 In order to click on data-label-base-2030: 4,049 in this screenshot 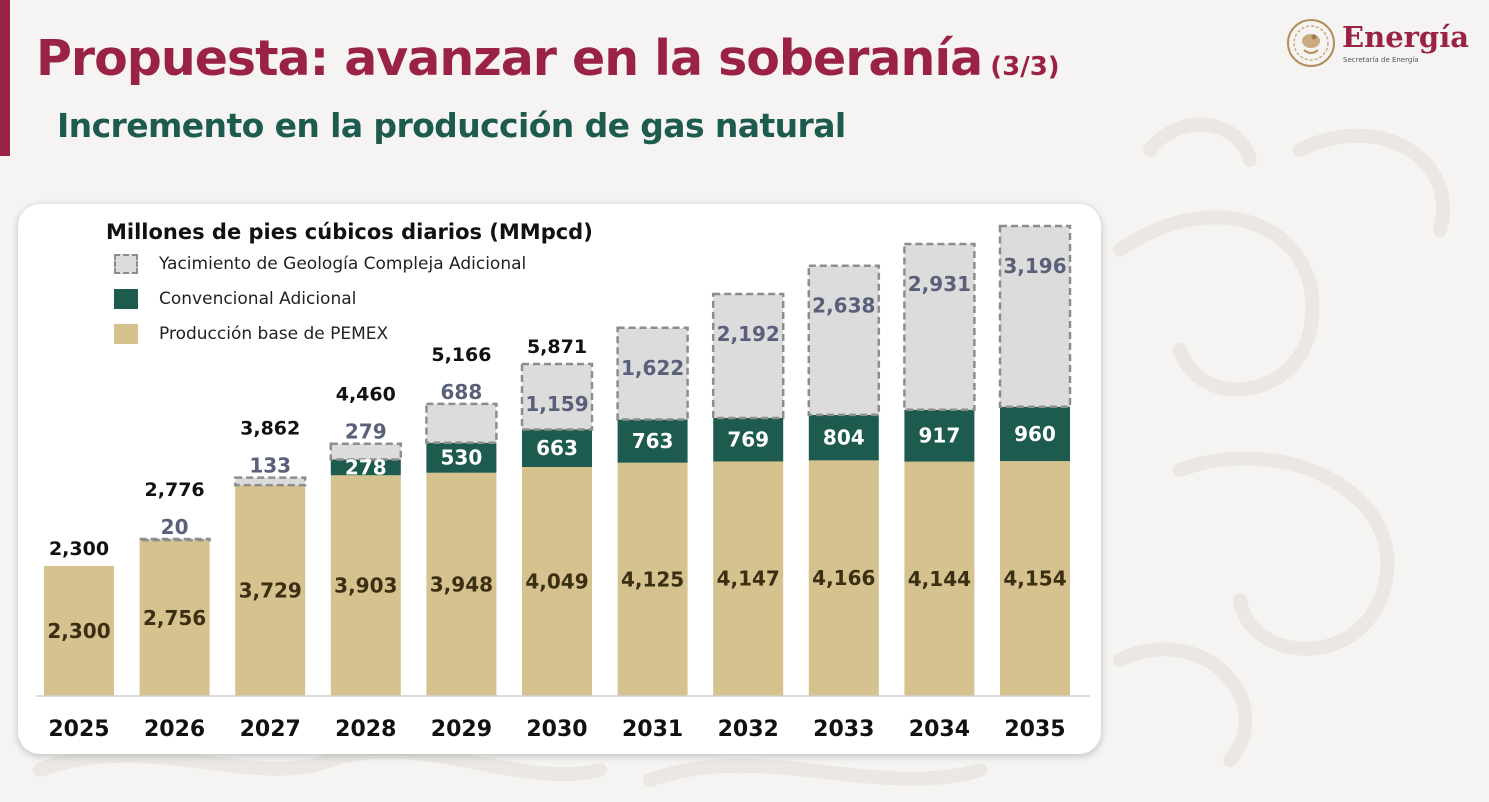, I will do `click(556, 581)`.